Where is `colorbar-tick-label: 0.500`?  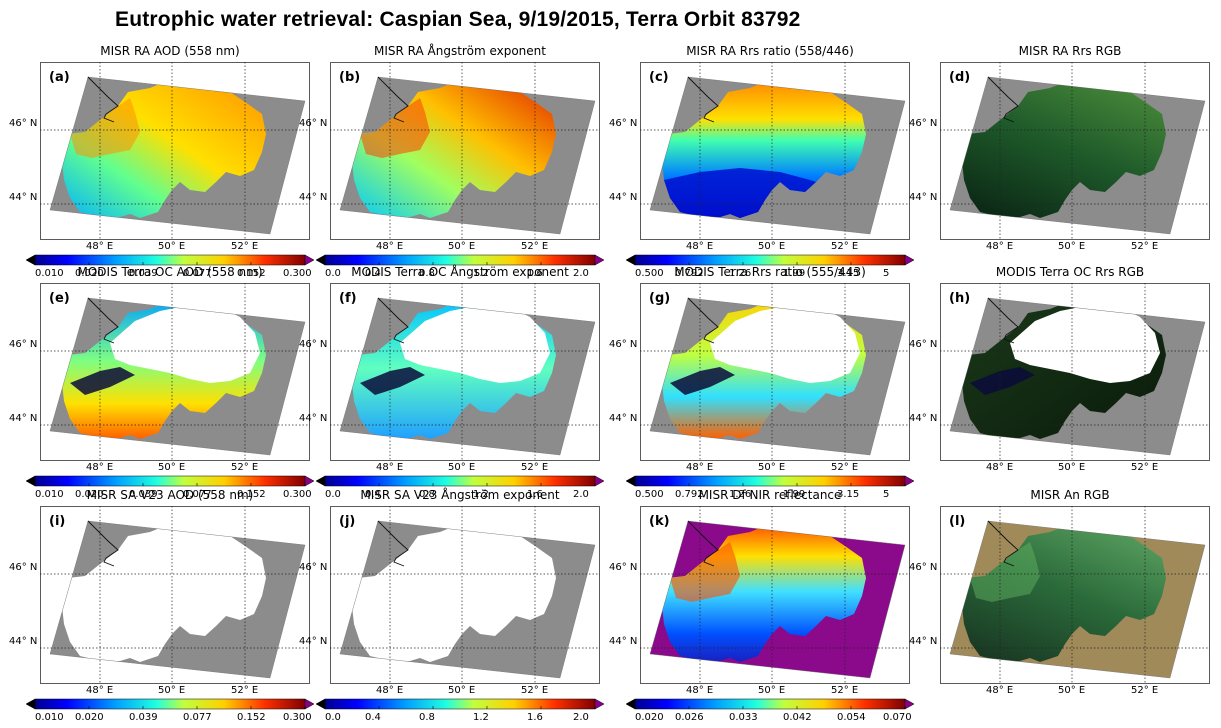 colorbar-tick-label: 0.500 is located at coordinates (649, 273).